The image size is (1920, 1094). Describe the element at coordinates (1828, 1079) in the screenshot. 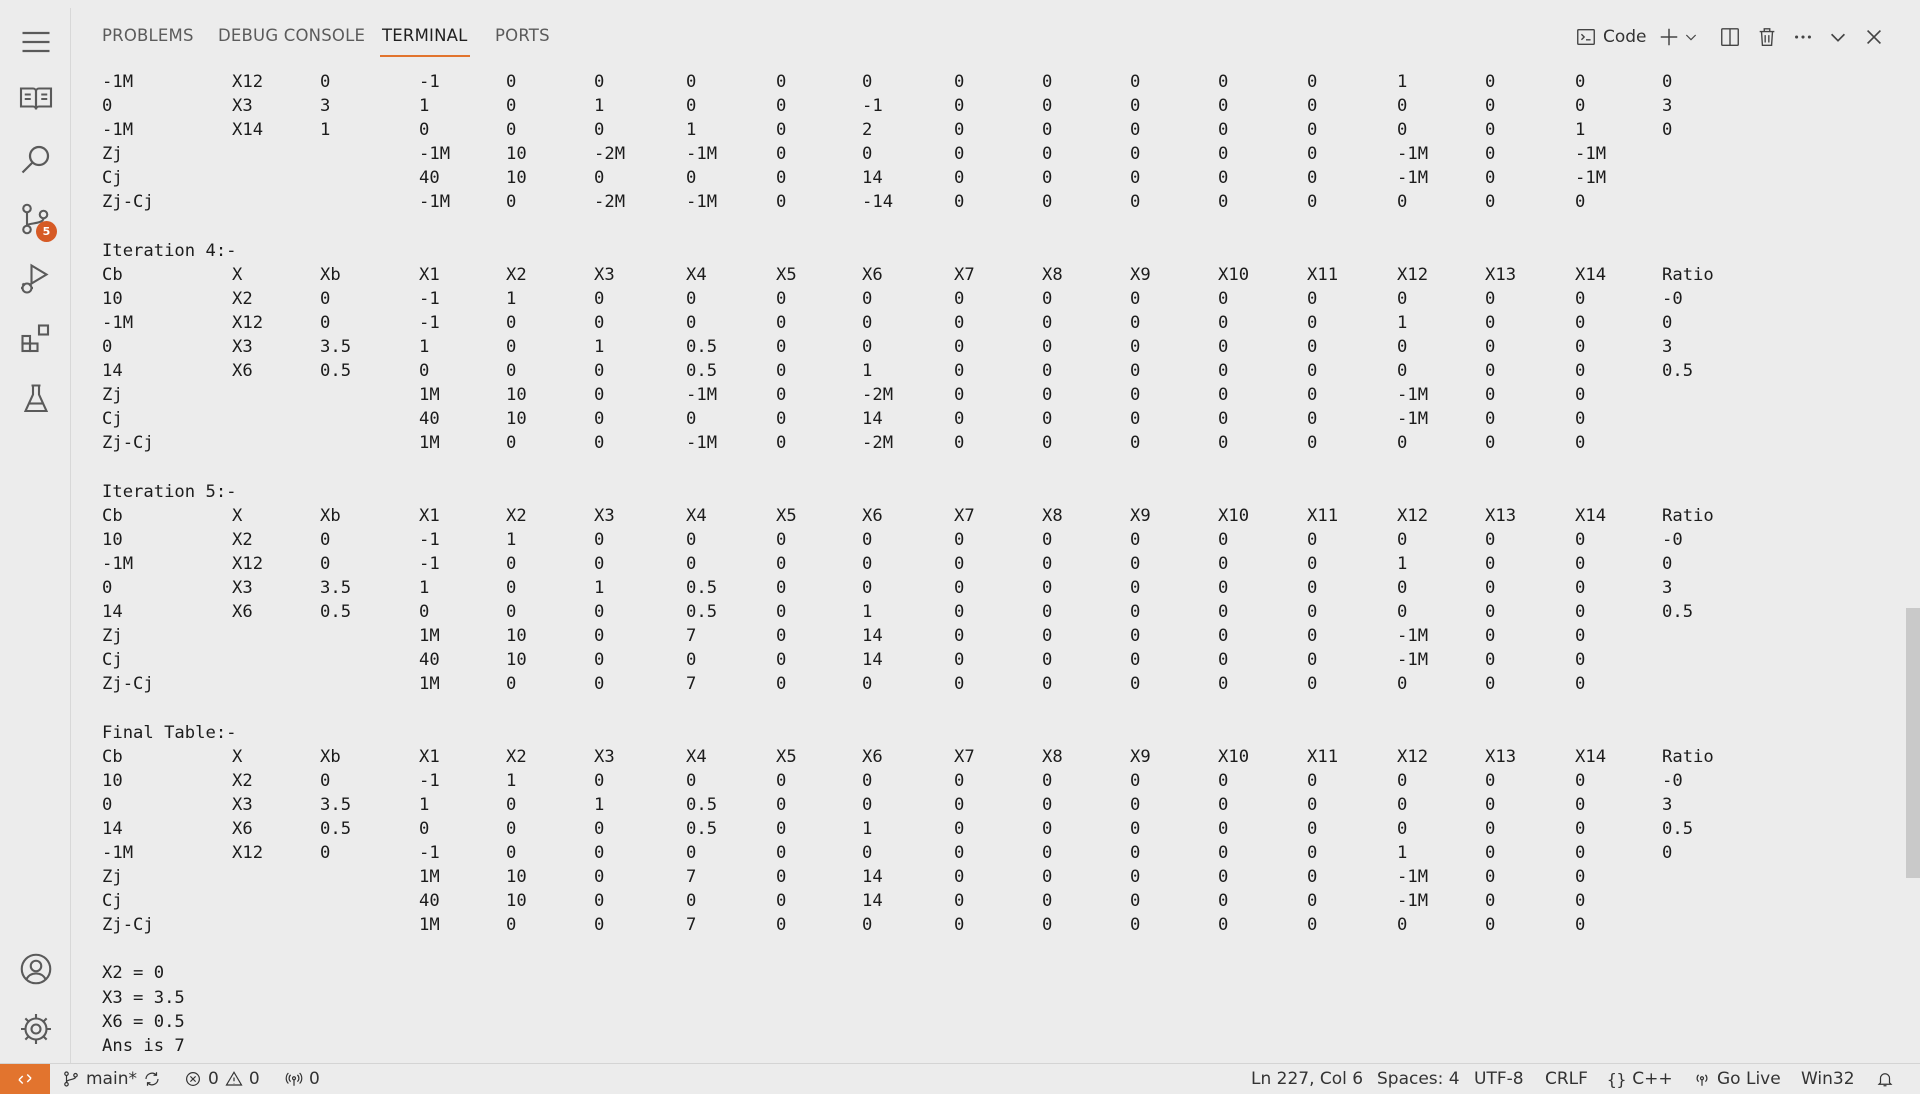

I see `platform: Win32` at that location.